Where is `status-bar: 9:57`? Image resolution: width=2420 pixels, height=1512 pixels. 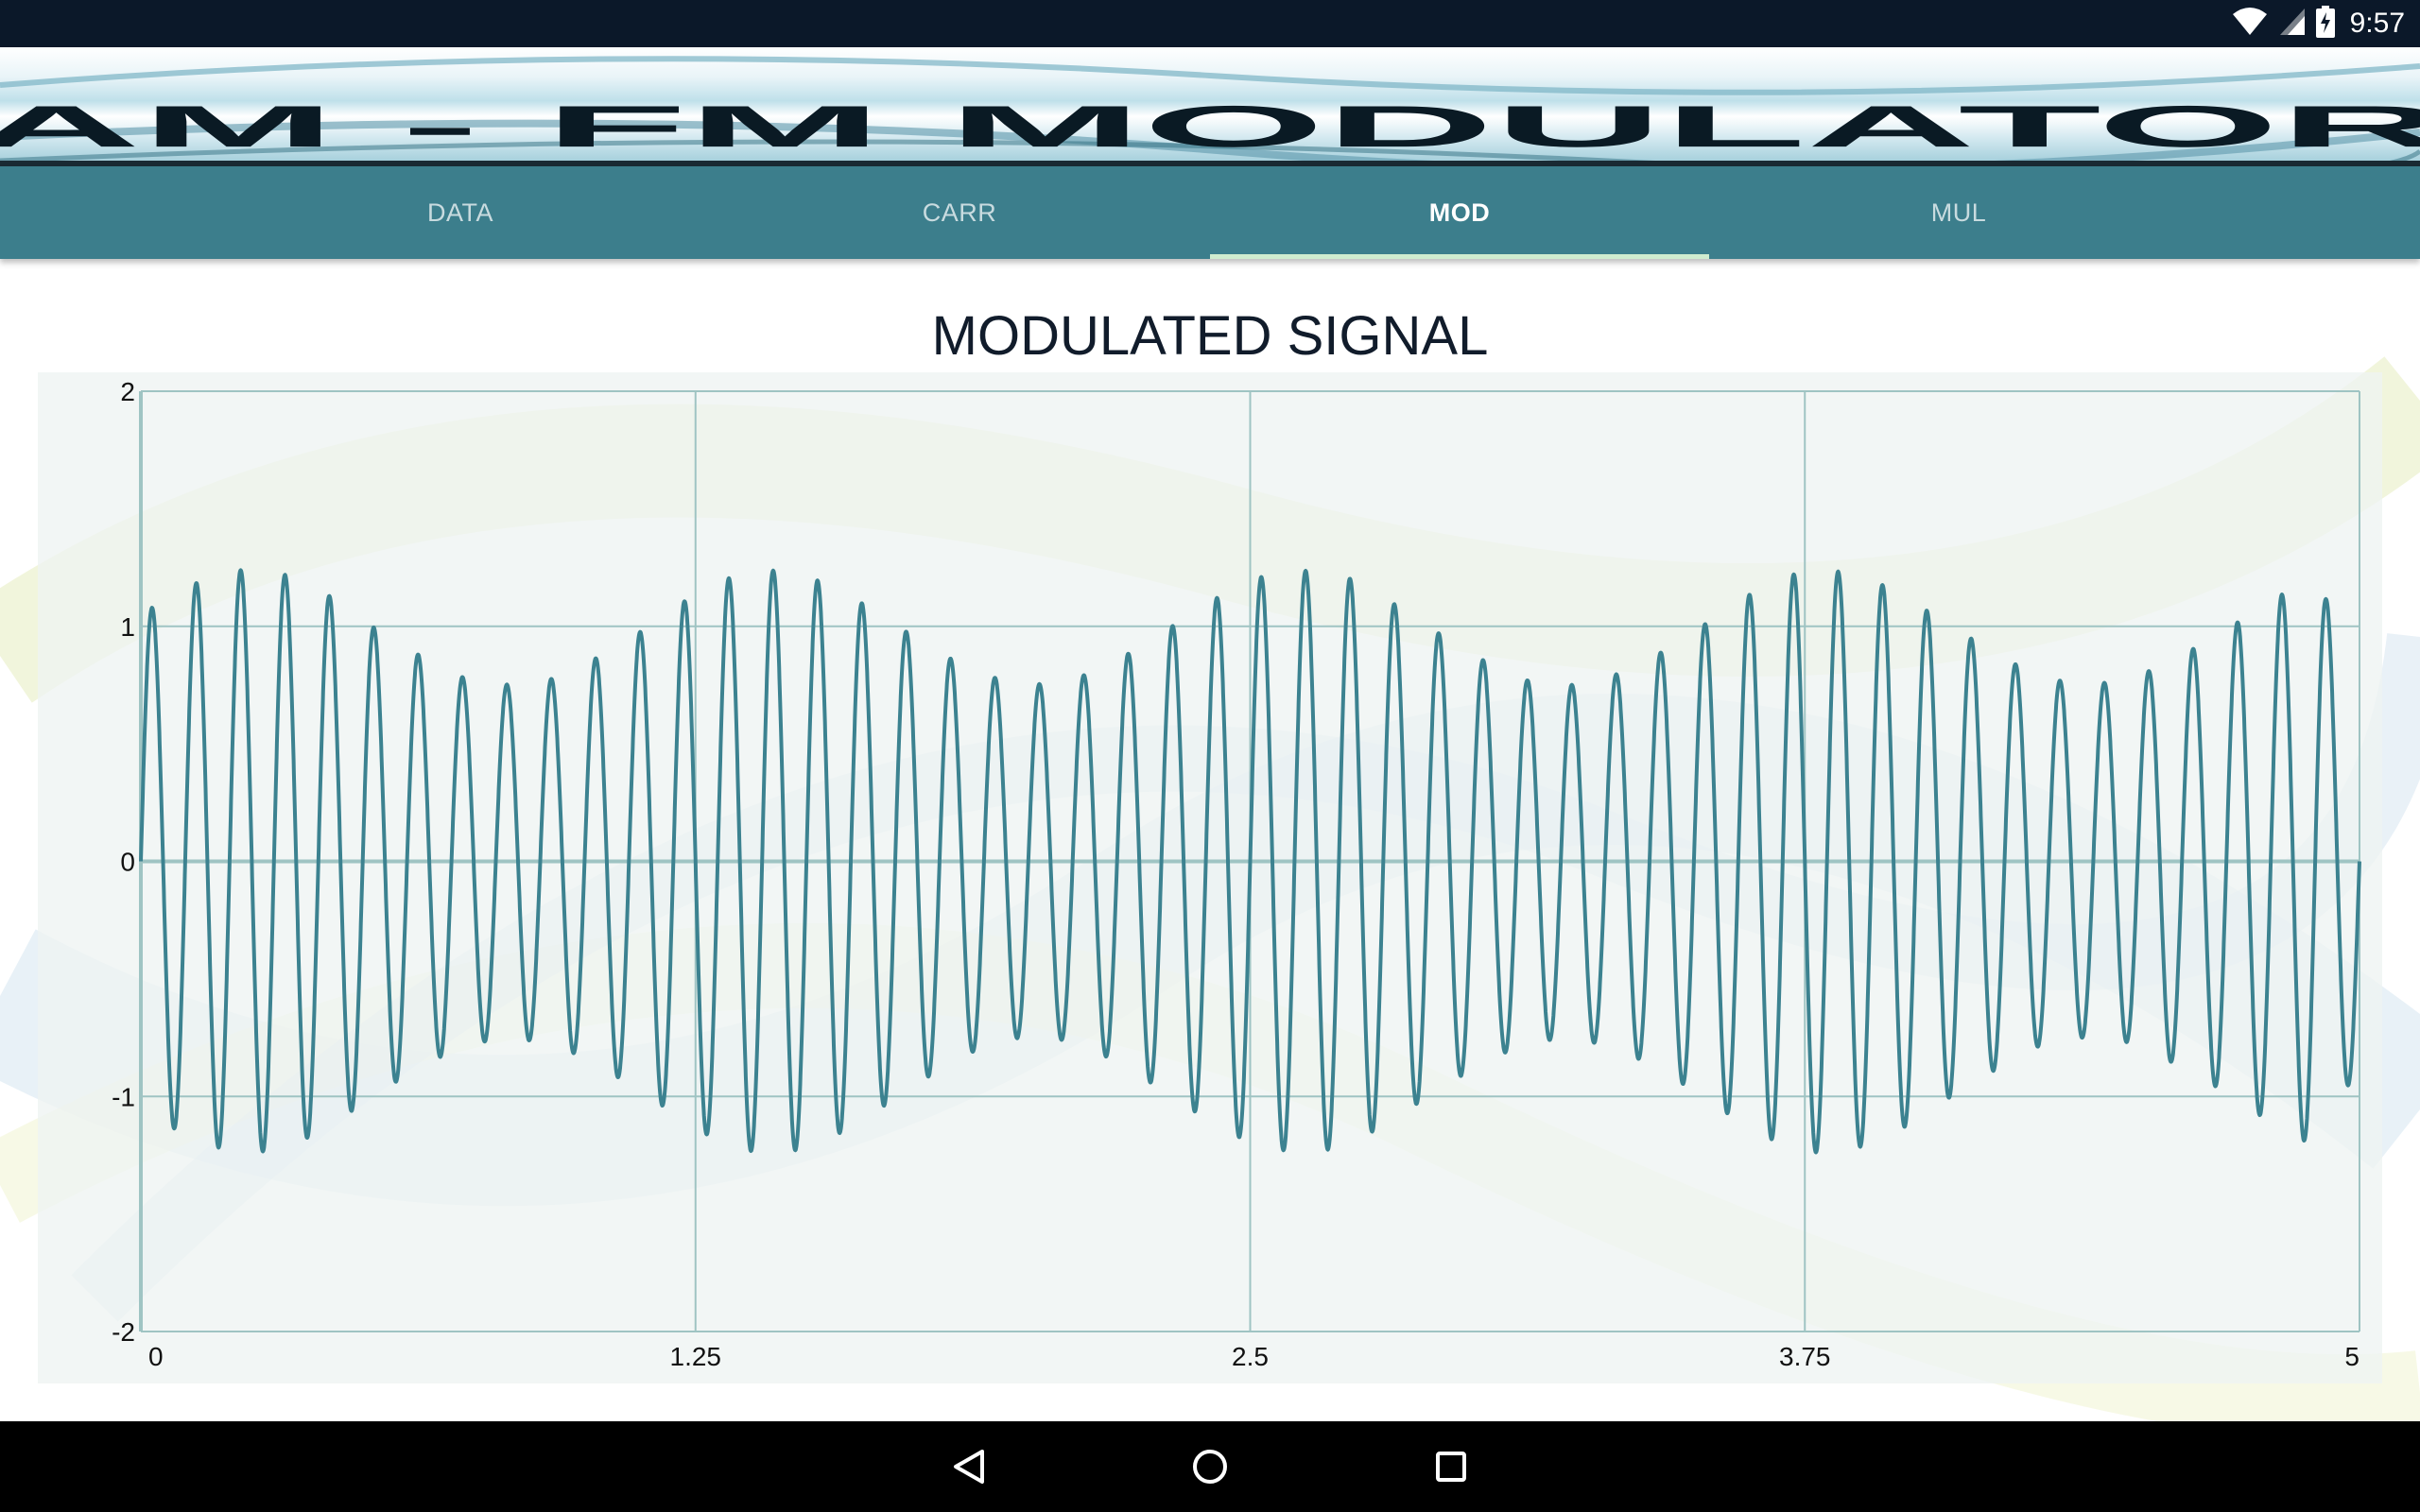
status-bar: 9:57 is located at coordinates (1210, 23).